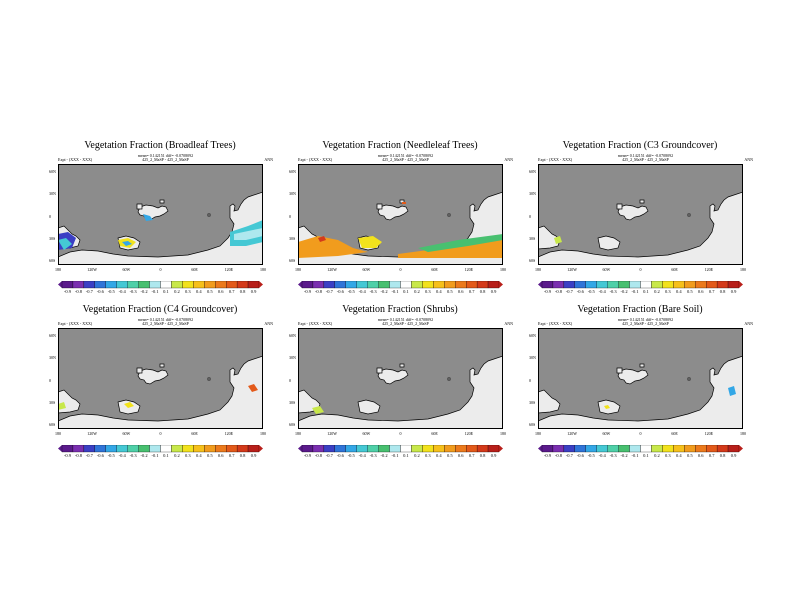  I want to click on x-tick-label: 60W, so click(366, 269).